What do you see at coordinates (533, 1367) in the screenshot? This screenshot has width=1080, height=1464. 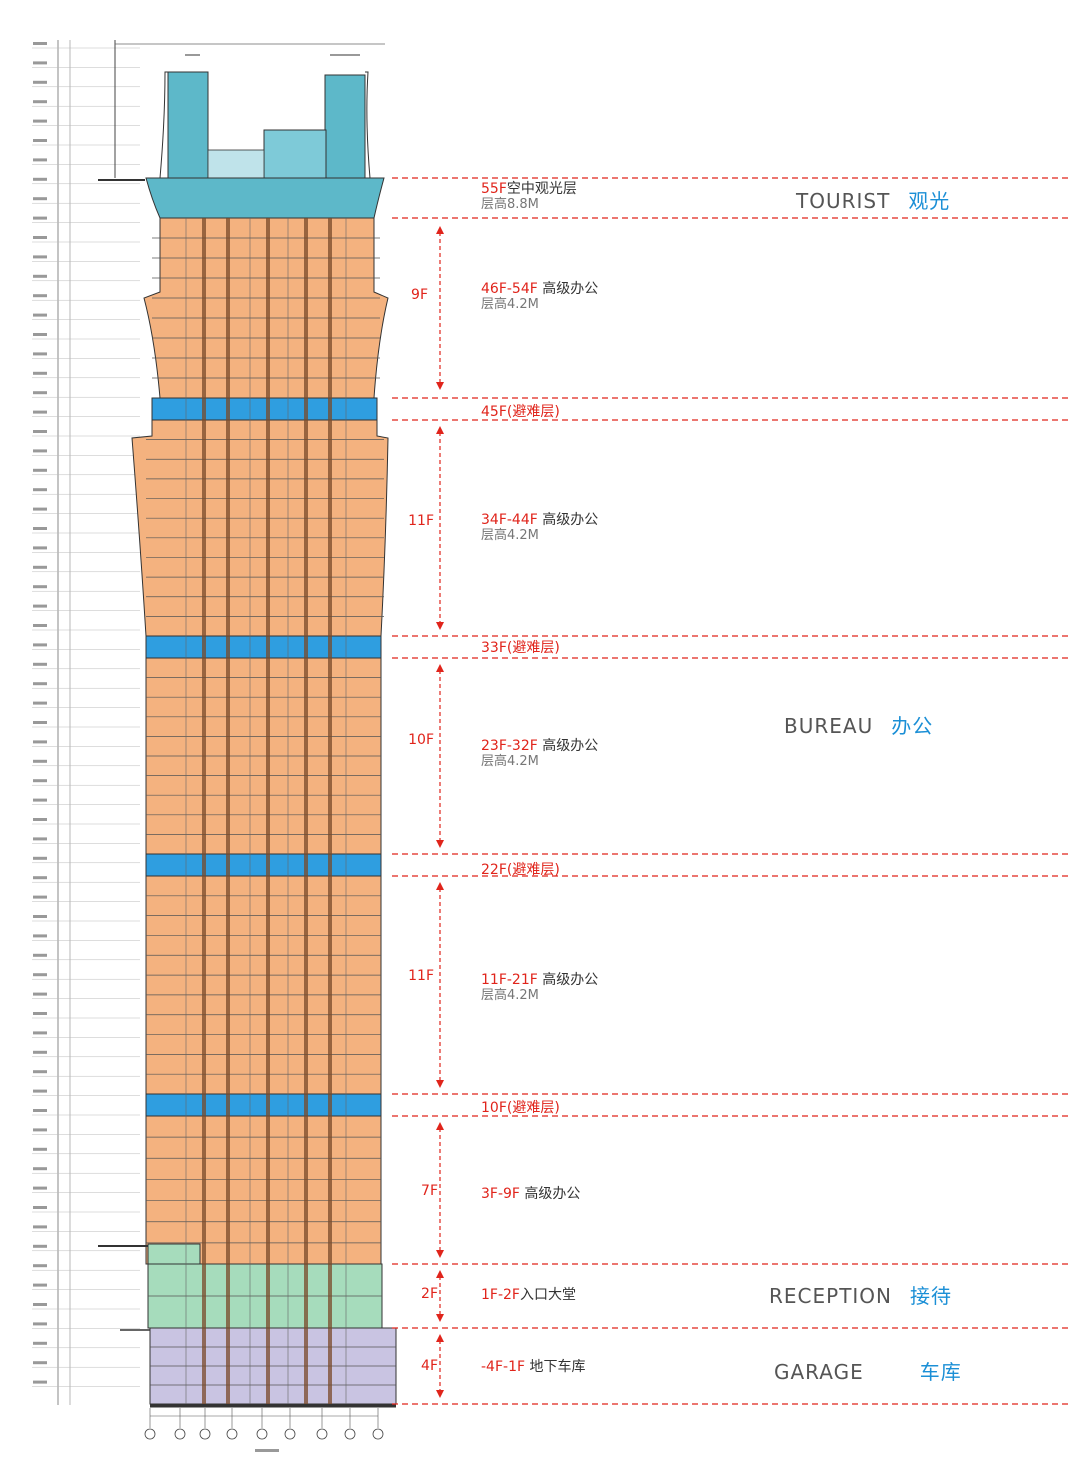 I see `label-garage-floors: -4F-1F 地下车库` at bounding box center [533, 1367].